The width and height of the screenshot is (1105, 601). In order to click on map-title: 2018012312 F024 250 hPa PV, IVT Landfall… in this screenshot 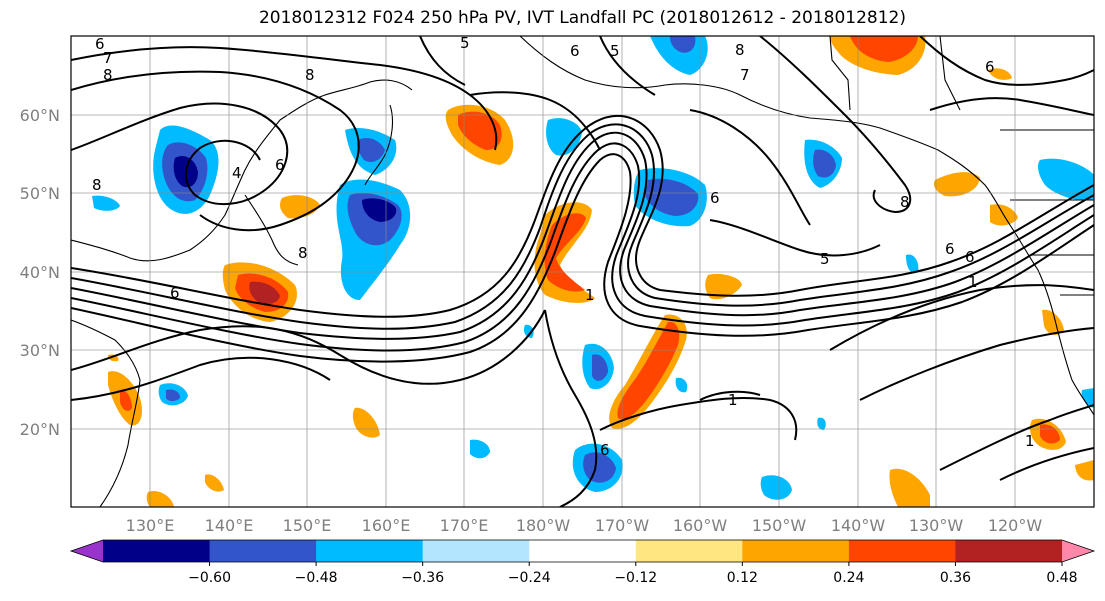, I will do `click(582, 18)`.